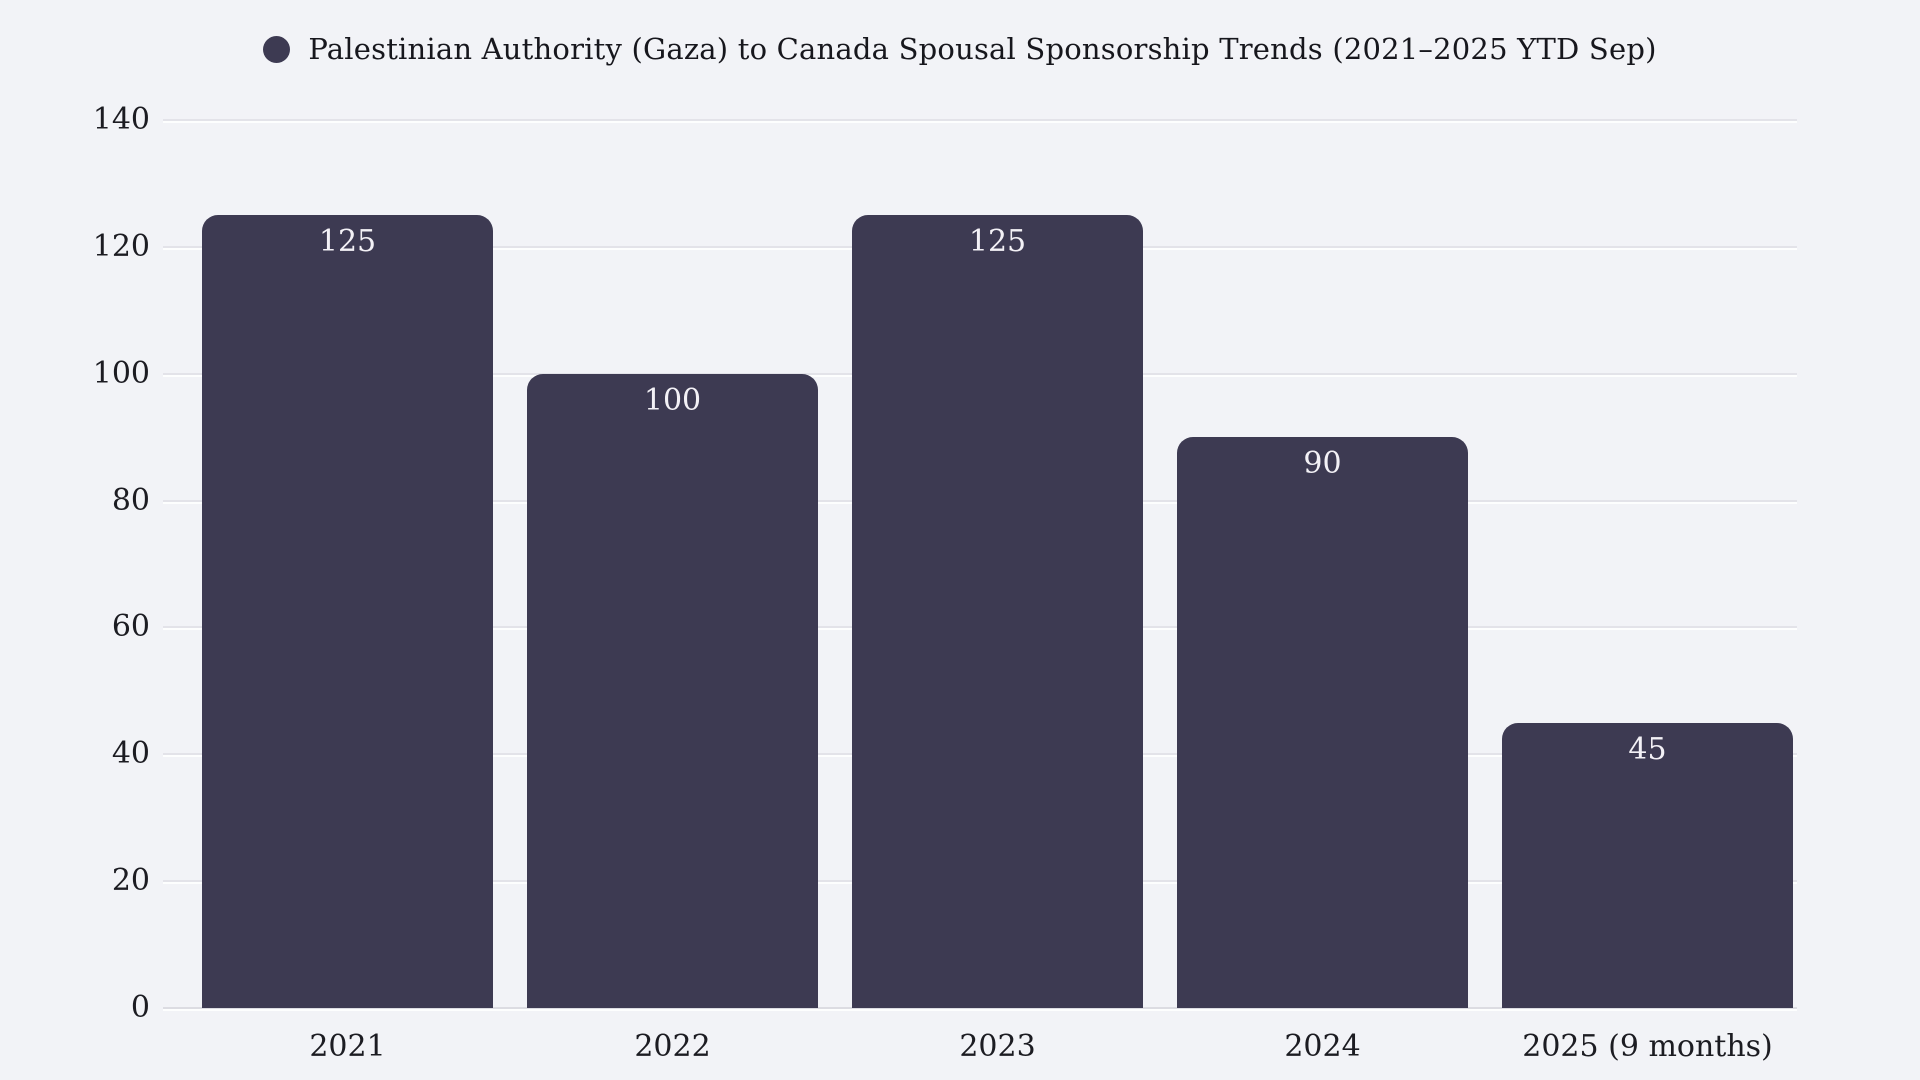  What do you see at coordinates (1322, 1046) in the screenshot?
I see `x-axis-label: 2024` at bounding box center [1322, 1046].